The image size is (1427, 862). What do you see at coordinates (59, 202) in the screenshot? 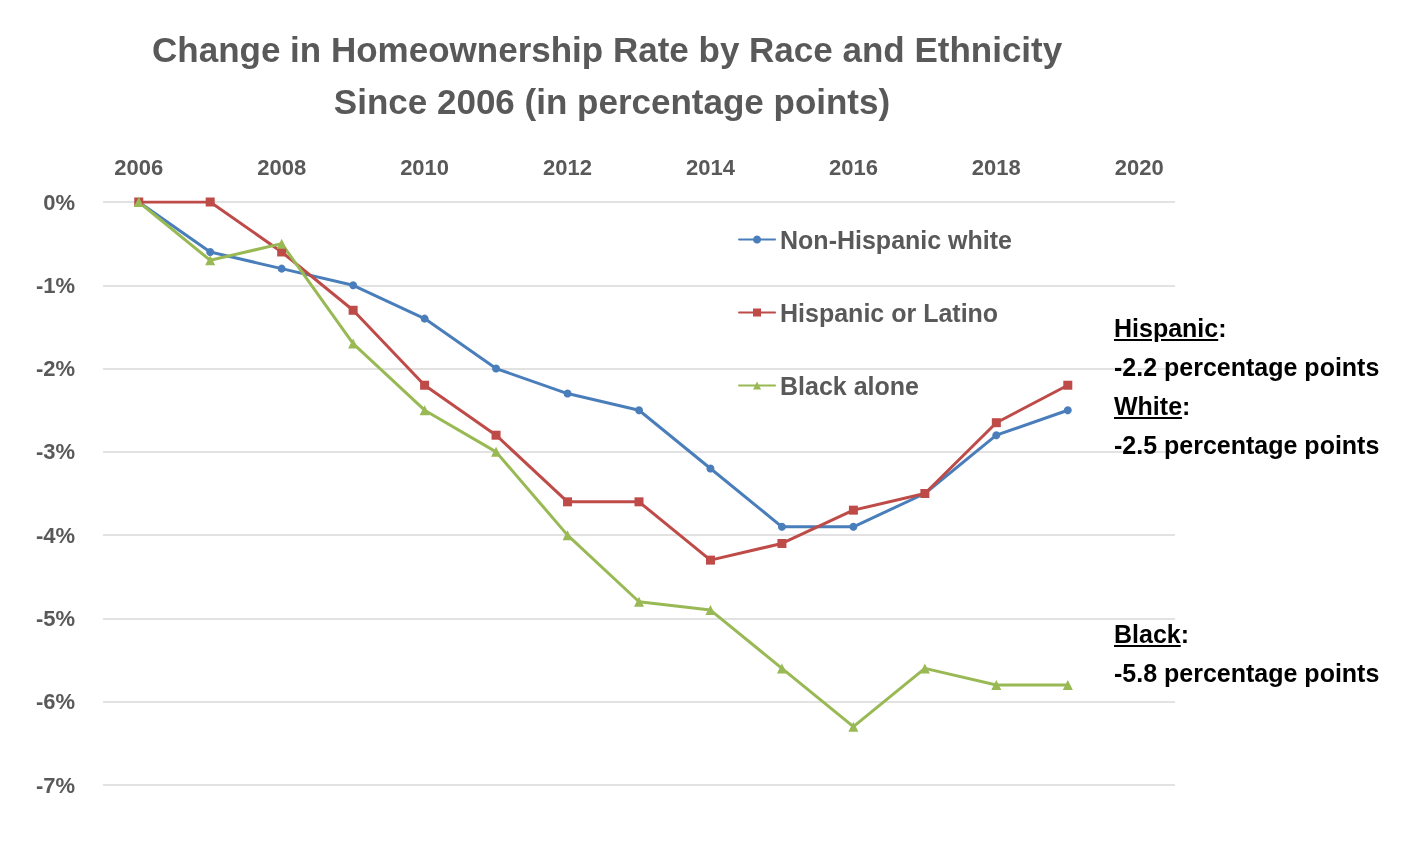
I see `y-tick-label: 0%` at bounding box center [59, 202].